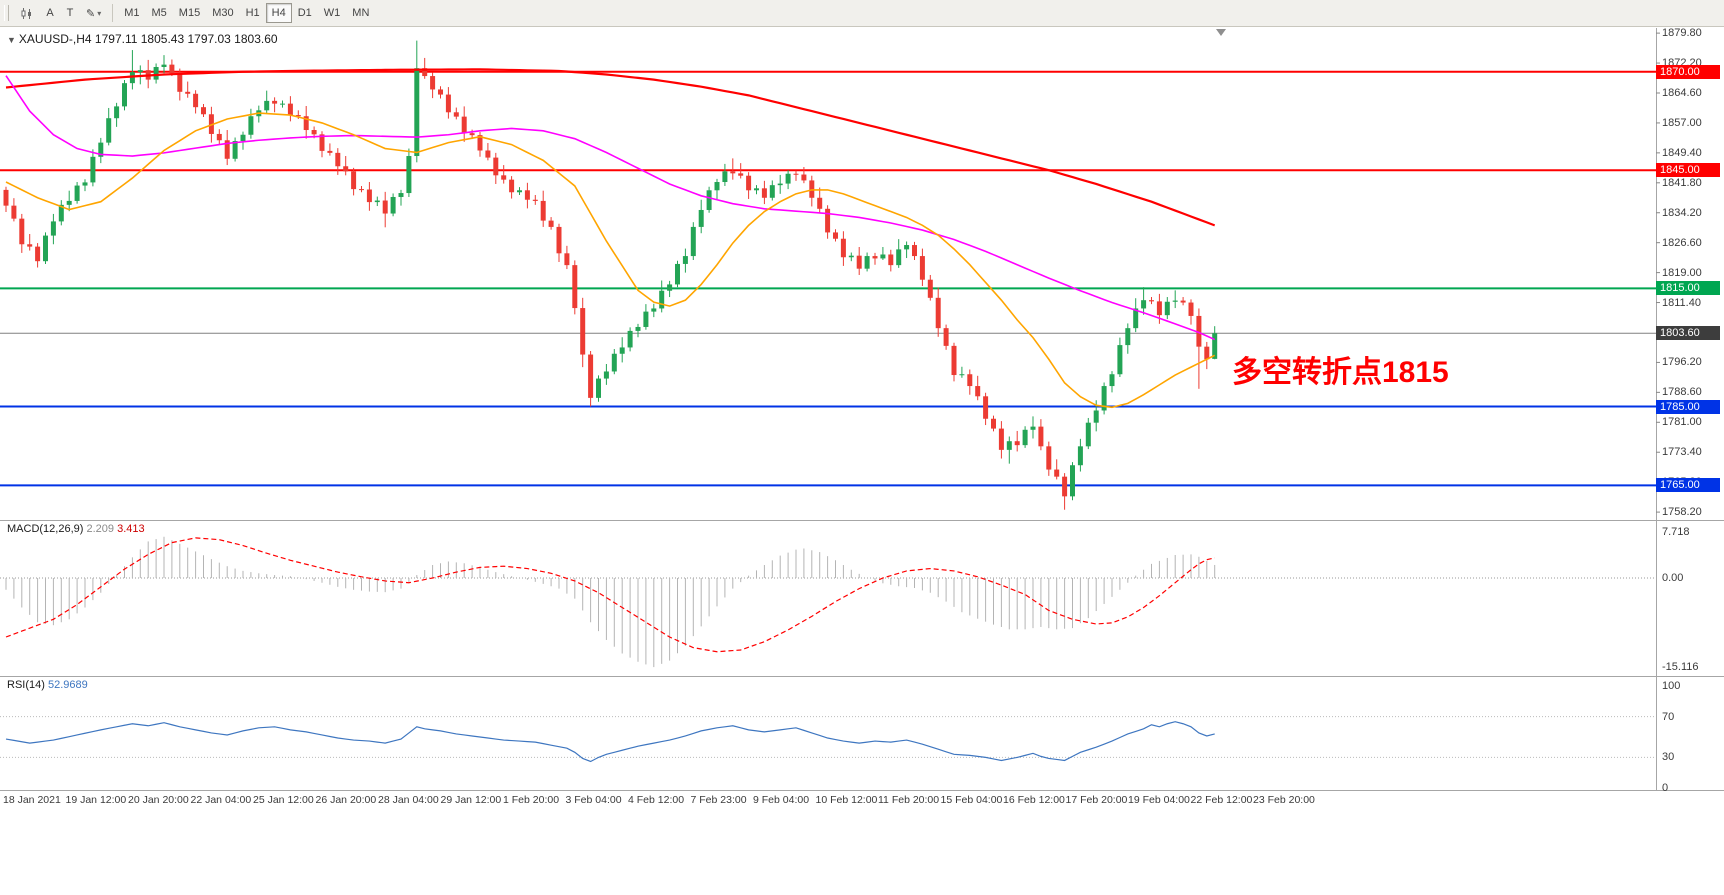  Describe the element at coordinates (189, 13) in the screenshot. I see `timeframe-button-m15: M15` at that location.